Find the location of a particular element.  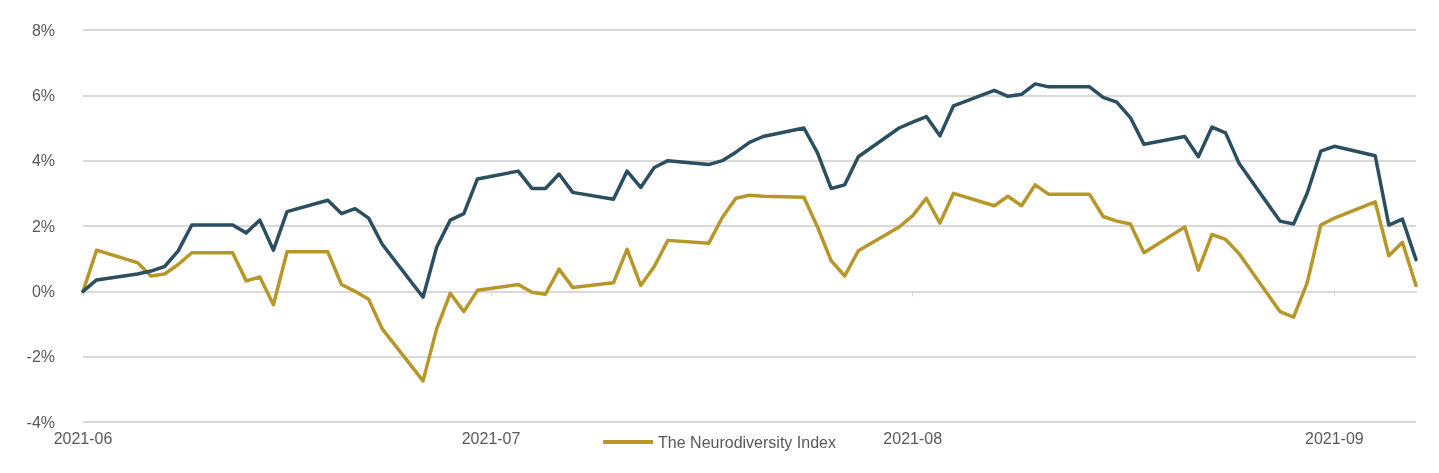

y-tick-label: 6% is located at coordinates (43, 95).